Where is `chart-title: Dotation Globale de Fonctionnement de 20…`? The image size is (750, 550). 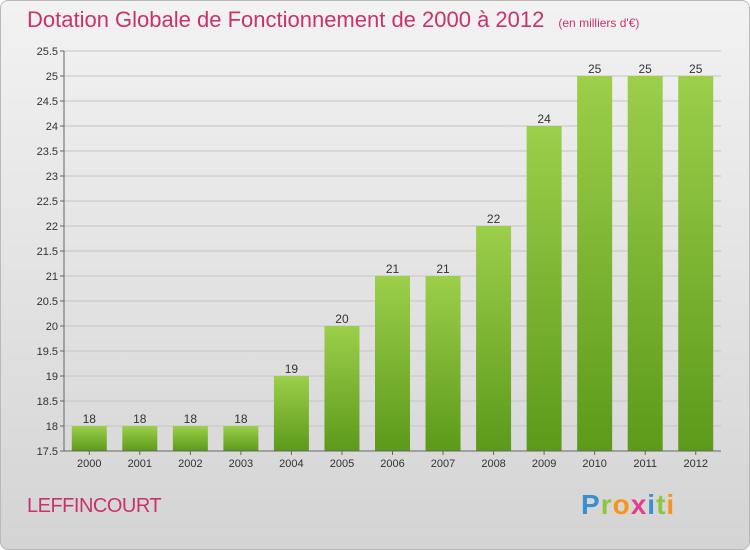 chart-title: Dotation Globale de Fonctionnement de 20… is located at coordinates (333, 20).